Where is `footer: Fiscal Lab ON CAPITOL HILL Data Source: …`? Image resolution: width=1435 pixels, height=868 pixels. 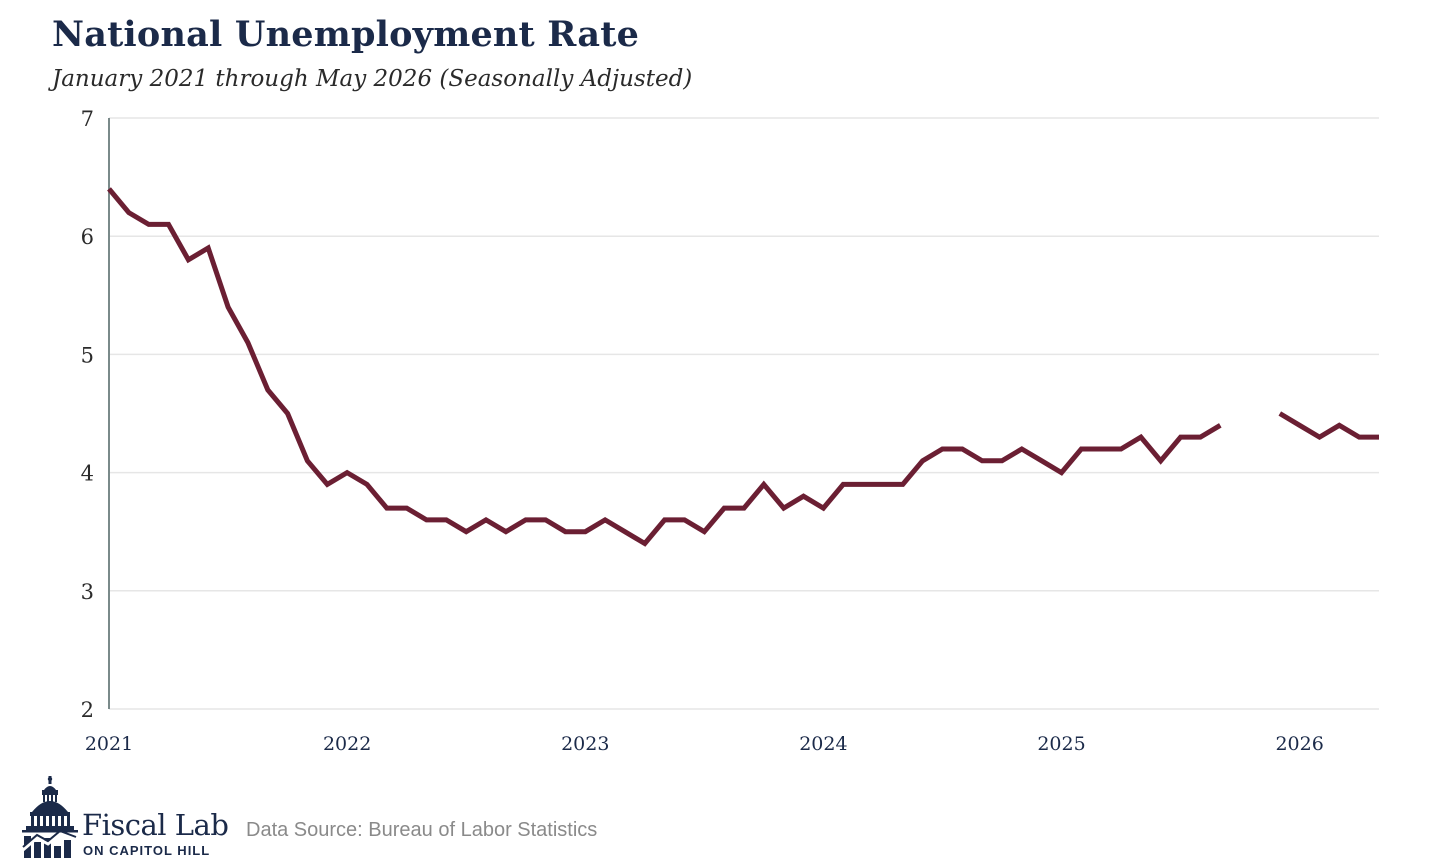 footer: Fiscal Lab ON CAPITOL HILL Data Source: … is located at coordinates (370, 818).